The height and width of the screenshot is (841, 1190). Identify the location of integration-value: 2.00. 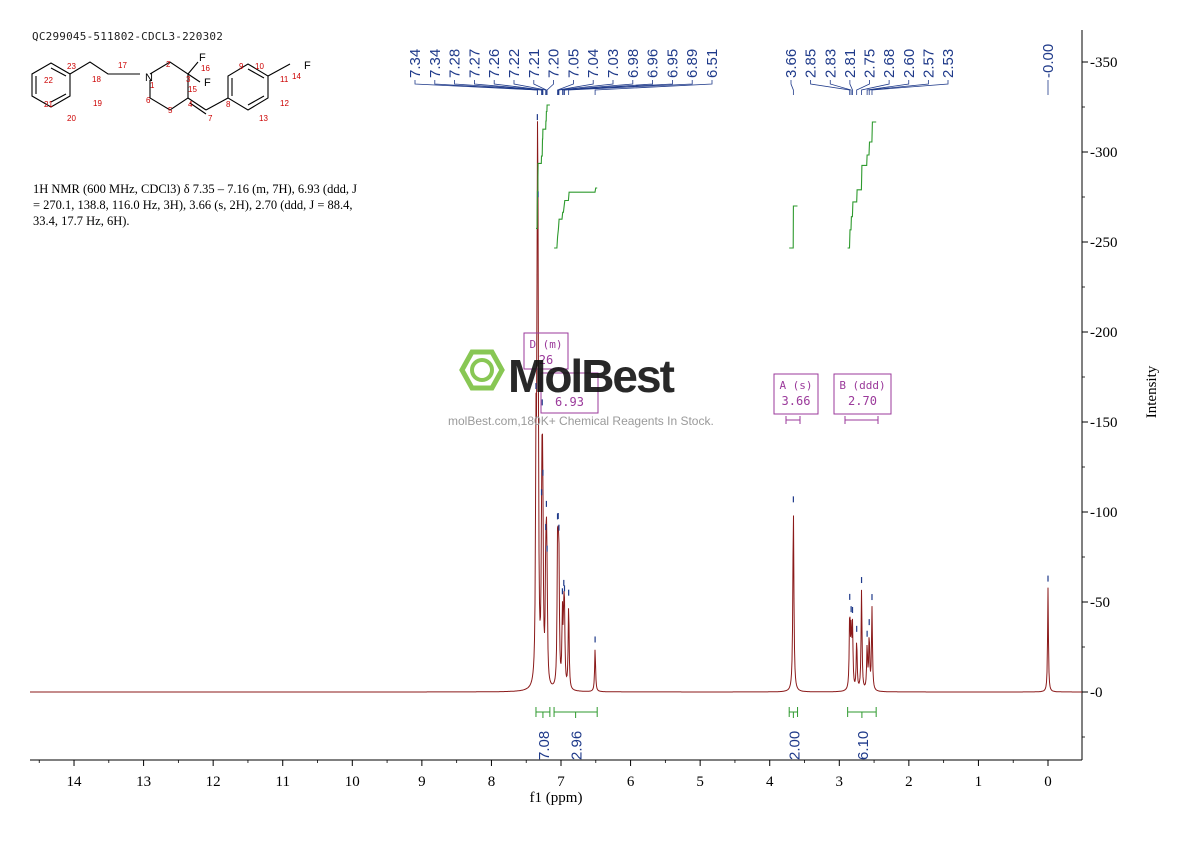
(794, 745).